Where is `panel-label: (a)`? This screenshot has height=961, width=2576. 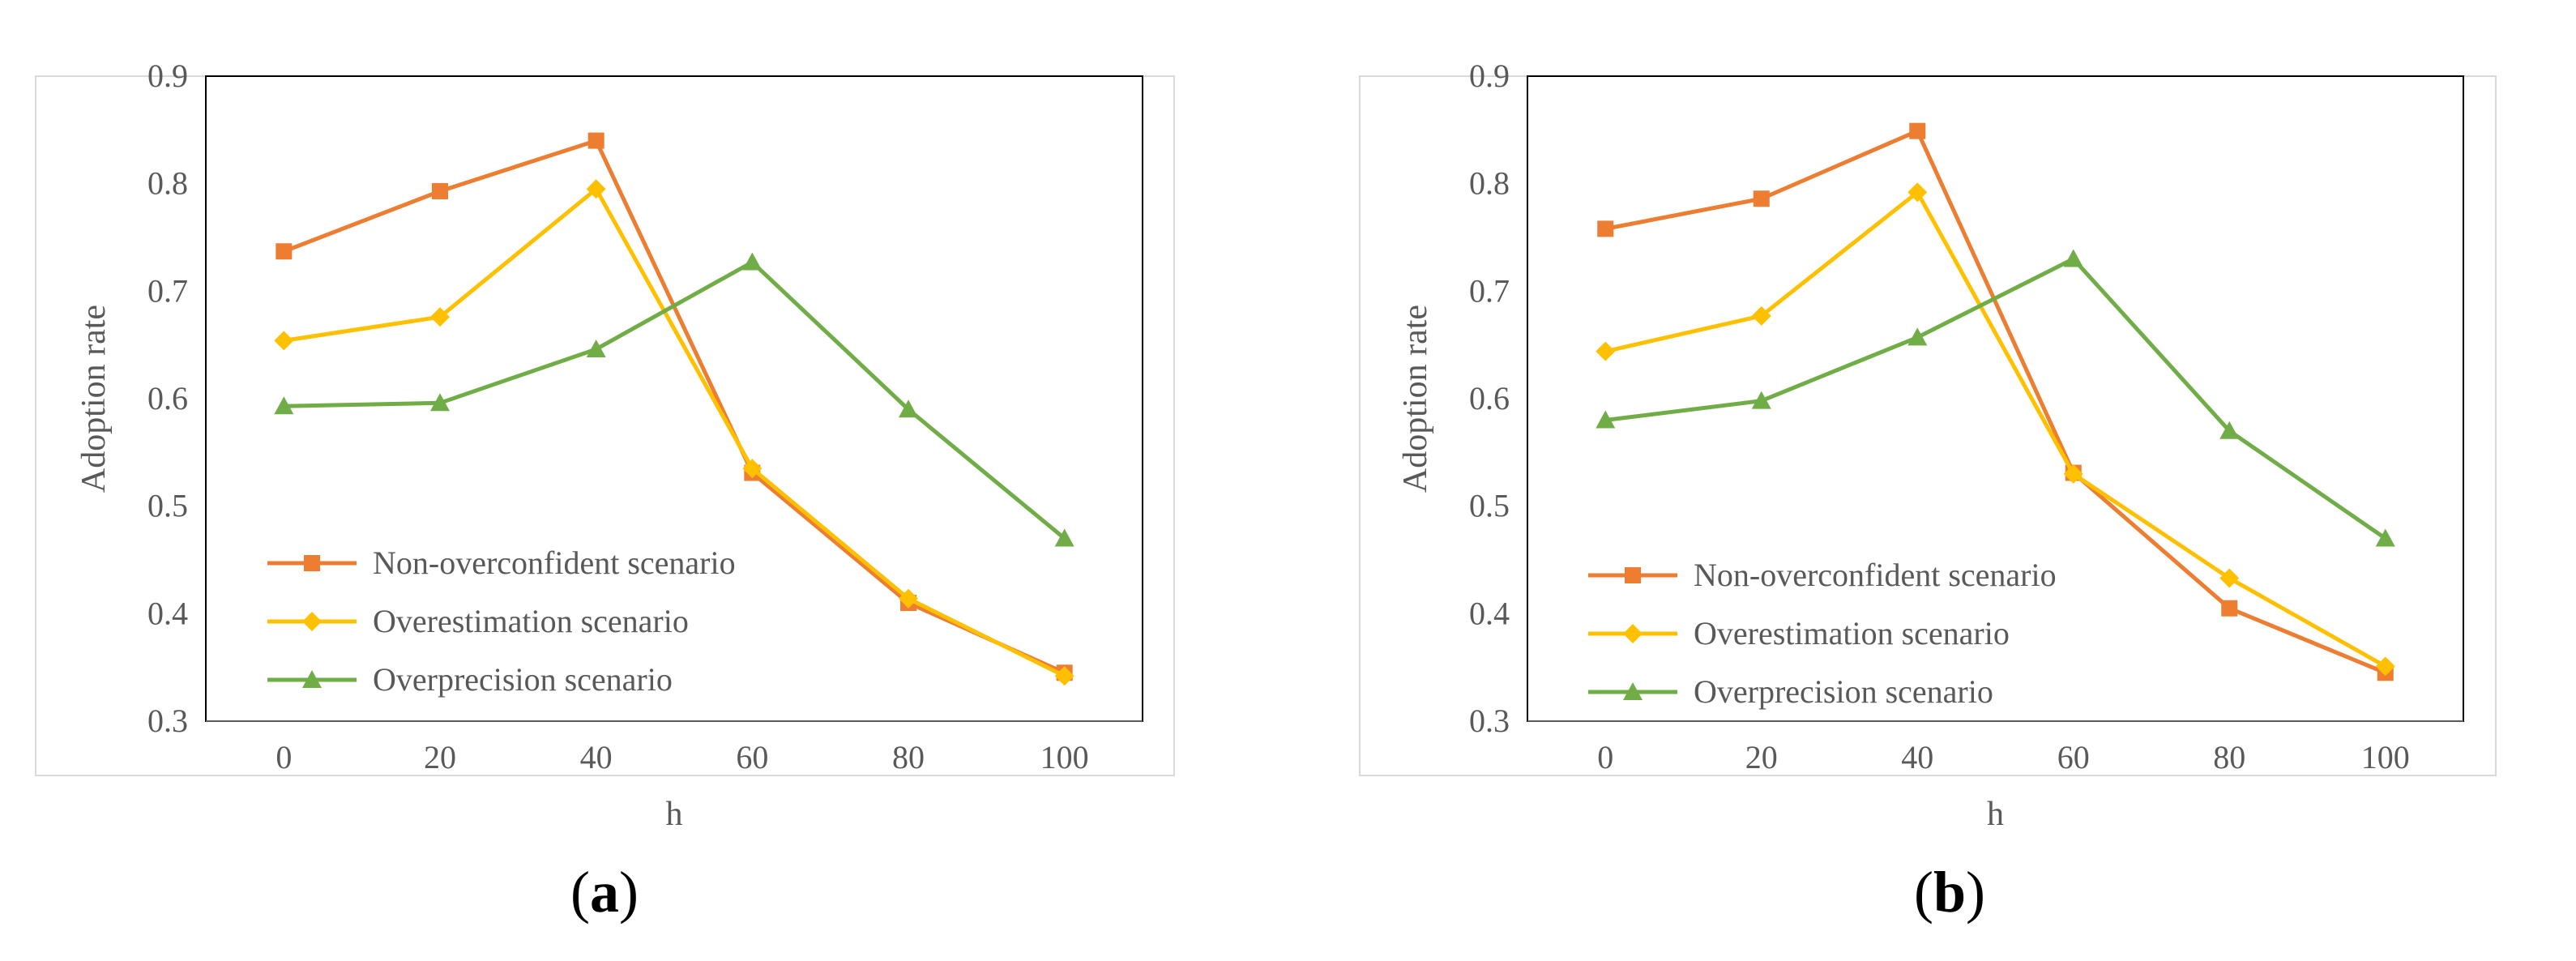 panel-label: (a) is located at coordinates (604, 892).